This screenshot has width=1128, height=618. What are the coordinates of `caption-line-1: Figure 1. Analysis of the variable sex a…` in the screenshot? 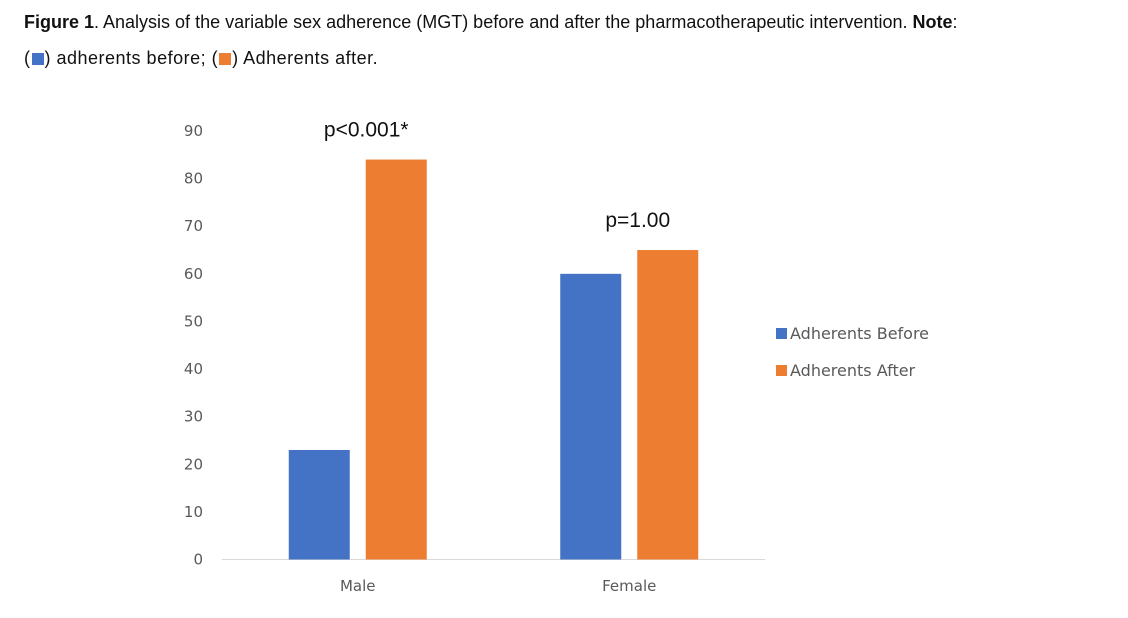 It's located at (569, 22).